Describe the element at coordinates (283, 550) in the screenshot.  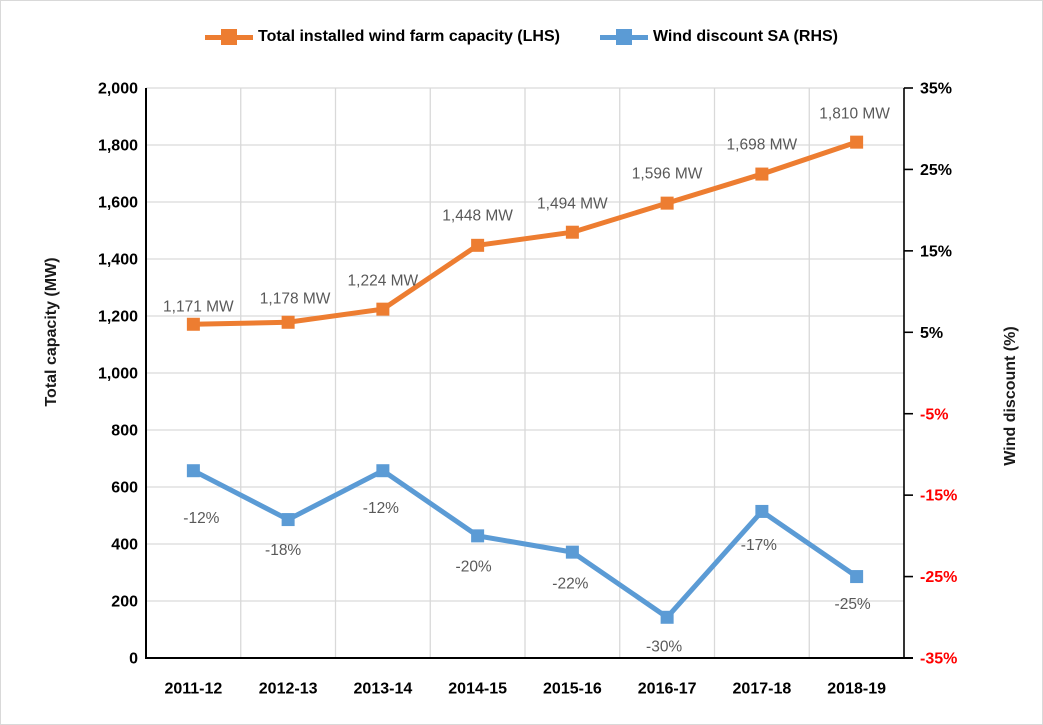
I see `data-label-discount: -18%` at that location.